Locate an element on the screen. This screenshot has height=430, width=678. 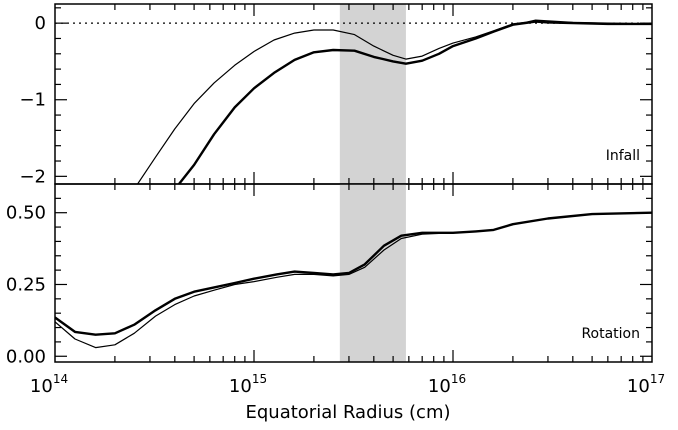
panel-label: Rotation is located at coordinates (610, 334).